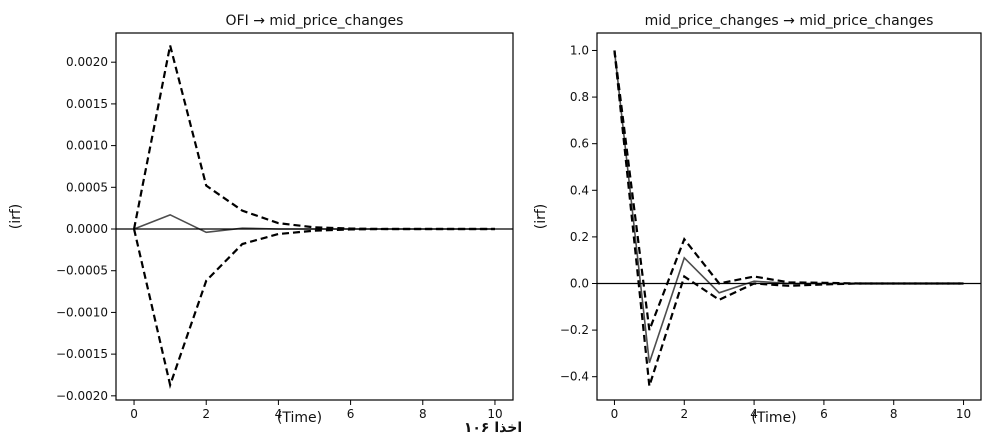  I want to click on series-line-lower, so click(313, 308).